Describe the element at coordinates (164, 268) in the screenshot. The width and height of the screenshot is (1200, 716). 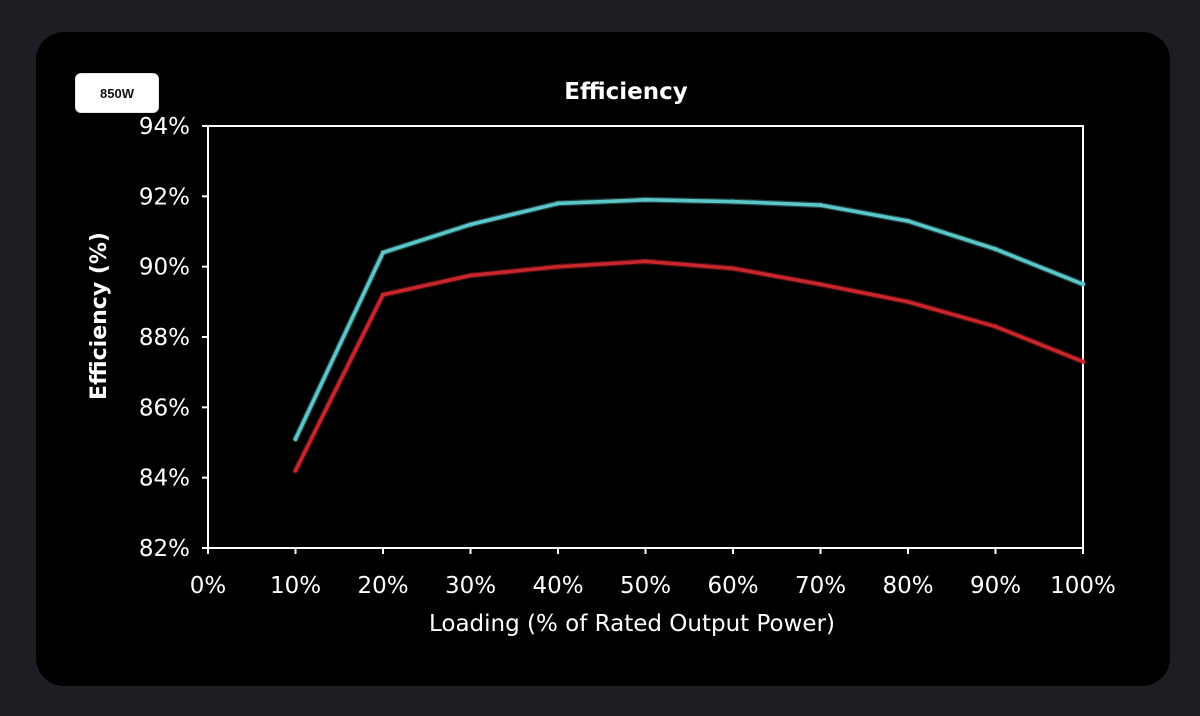
I see `y-tick-label: 90%` at that location.